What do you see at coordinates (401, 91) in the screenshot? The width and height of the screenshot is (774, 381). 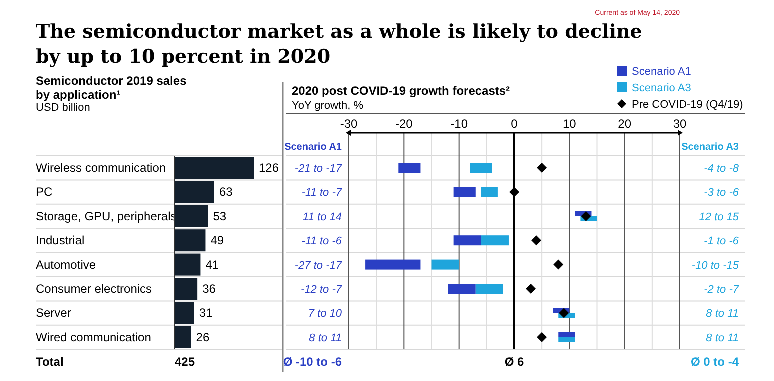 I see `chart-title: 2020 post COVID-19 growth forecasts²` at bounding box center [401, 91].